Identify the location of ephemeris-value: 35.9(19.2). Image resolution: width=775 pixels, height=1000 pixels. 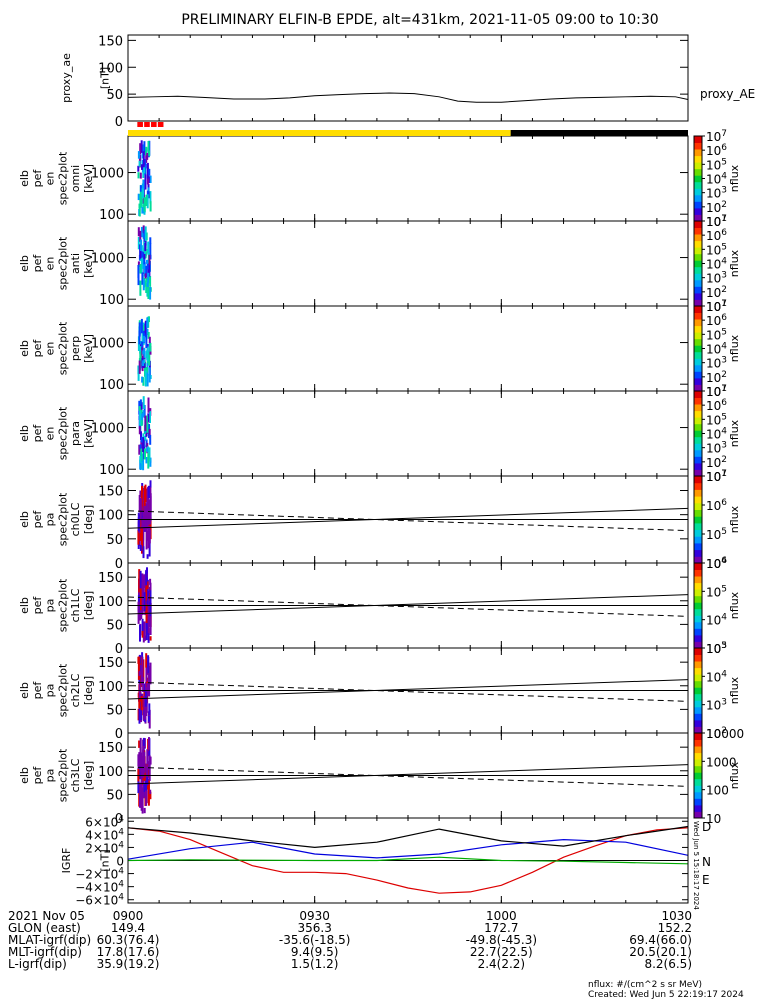
(128, 964).